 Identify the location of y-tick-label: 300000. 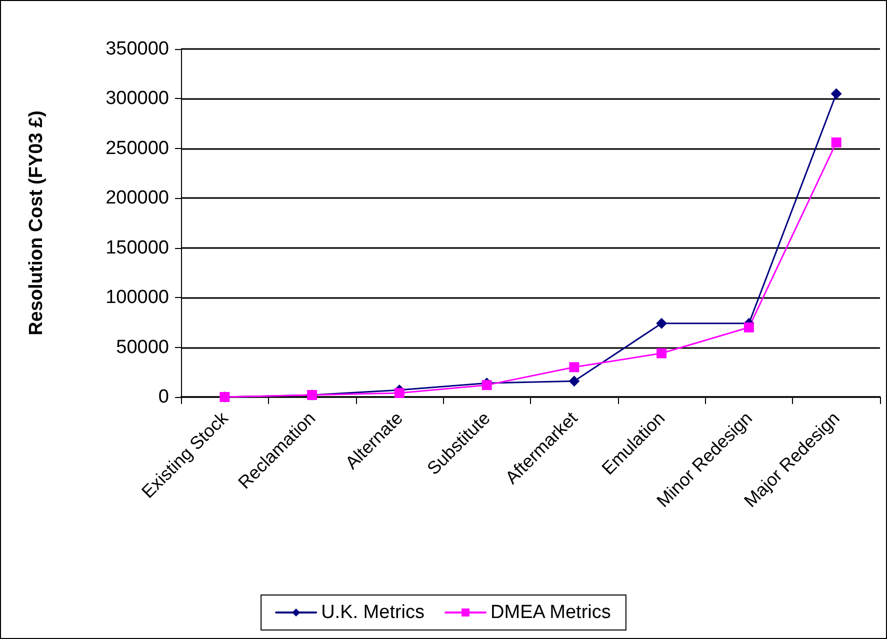
(137, 99).